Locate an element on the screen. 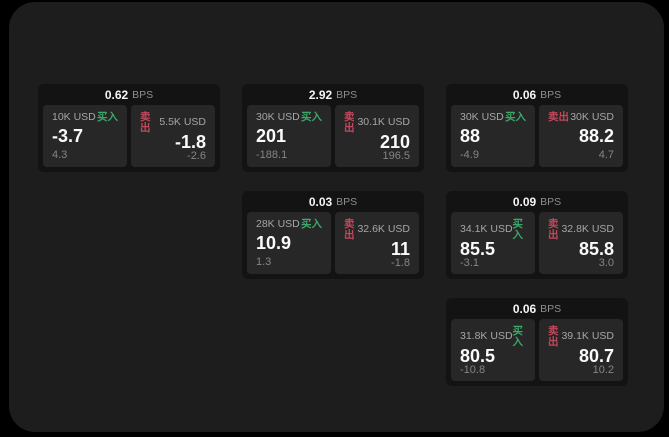 The height and width of the screenshot is (437, 669). bps-value: 0.03 is located at coordinates (320, 201).